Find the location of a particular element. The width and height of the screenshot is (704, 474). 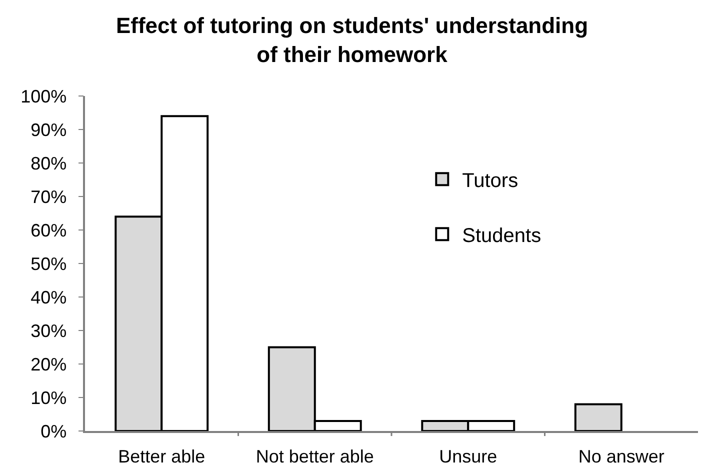

x-tick-label: Better able is located at coordinates (162, 456).